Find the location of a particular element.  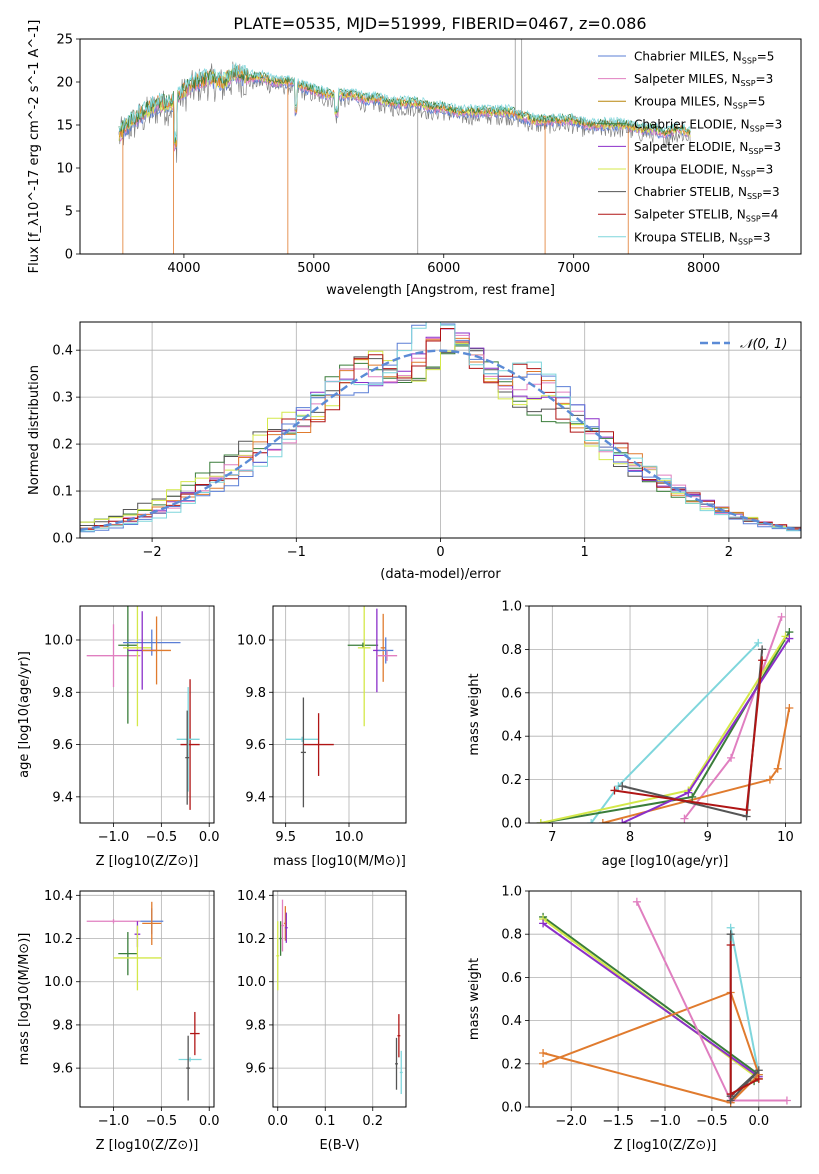

x-tick-label: 4000 is located at coordinates (183, 268).